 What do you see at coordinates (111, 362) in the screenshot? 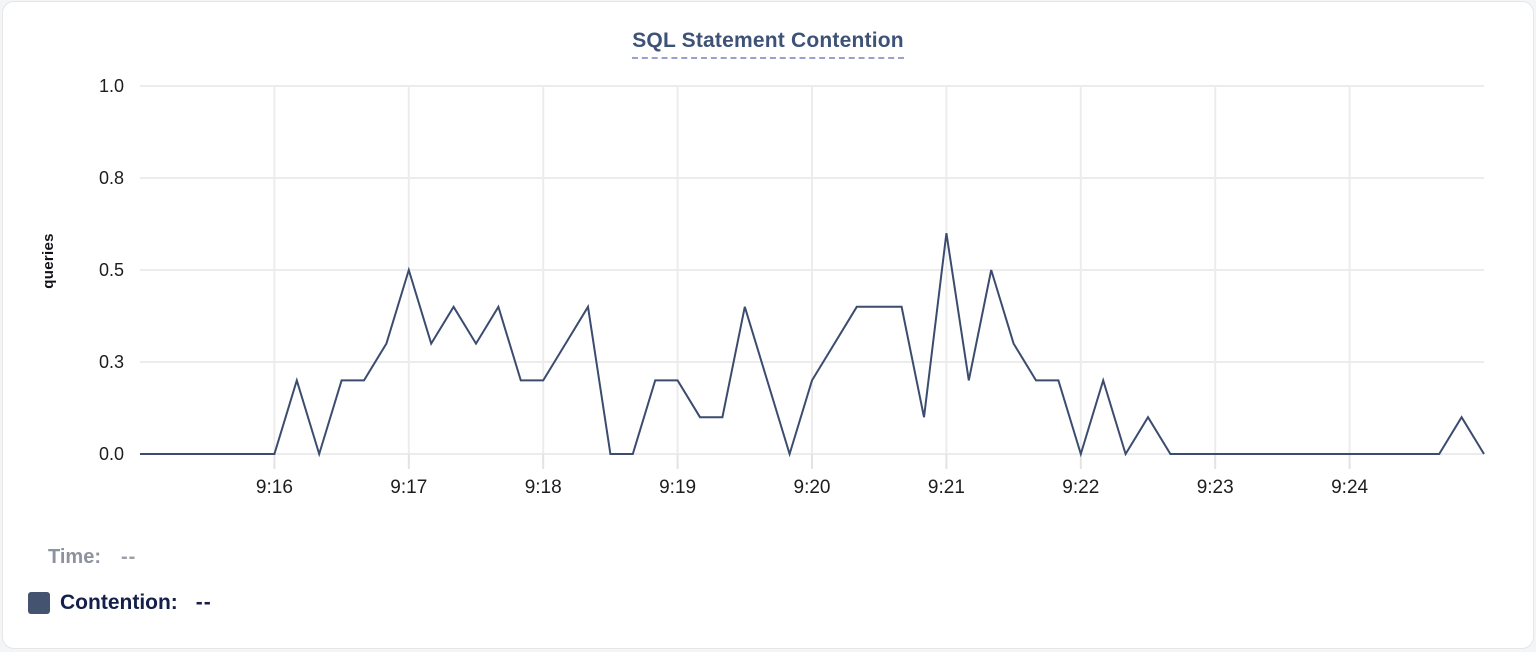
I see `y-tick-label: 0.3` at bounding box center [111, 362].